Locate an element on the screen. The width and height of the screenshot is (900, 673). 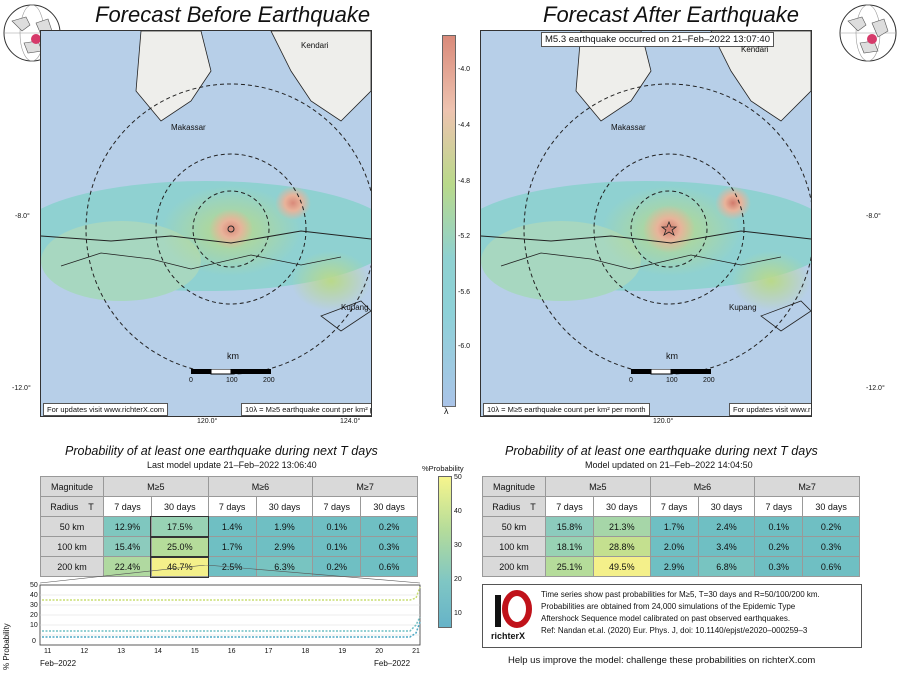
prob-cell: 0.2% is located at coordinates (389, 526).